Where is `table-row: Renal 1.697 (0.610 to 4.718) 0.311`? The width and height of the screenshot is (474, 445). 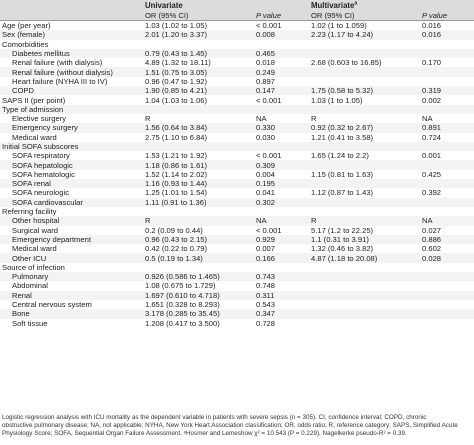
table-row: Renal 1.697 (0.610 to 4.718) 0.311 is located at coordinates (237, 295).